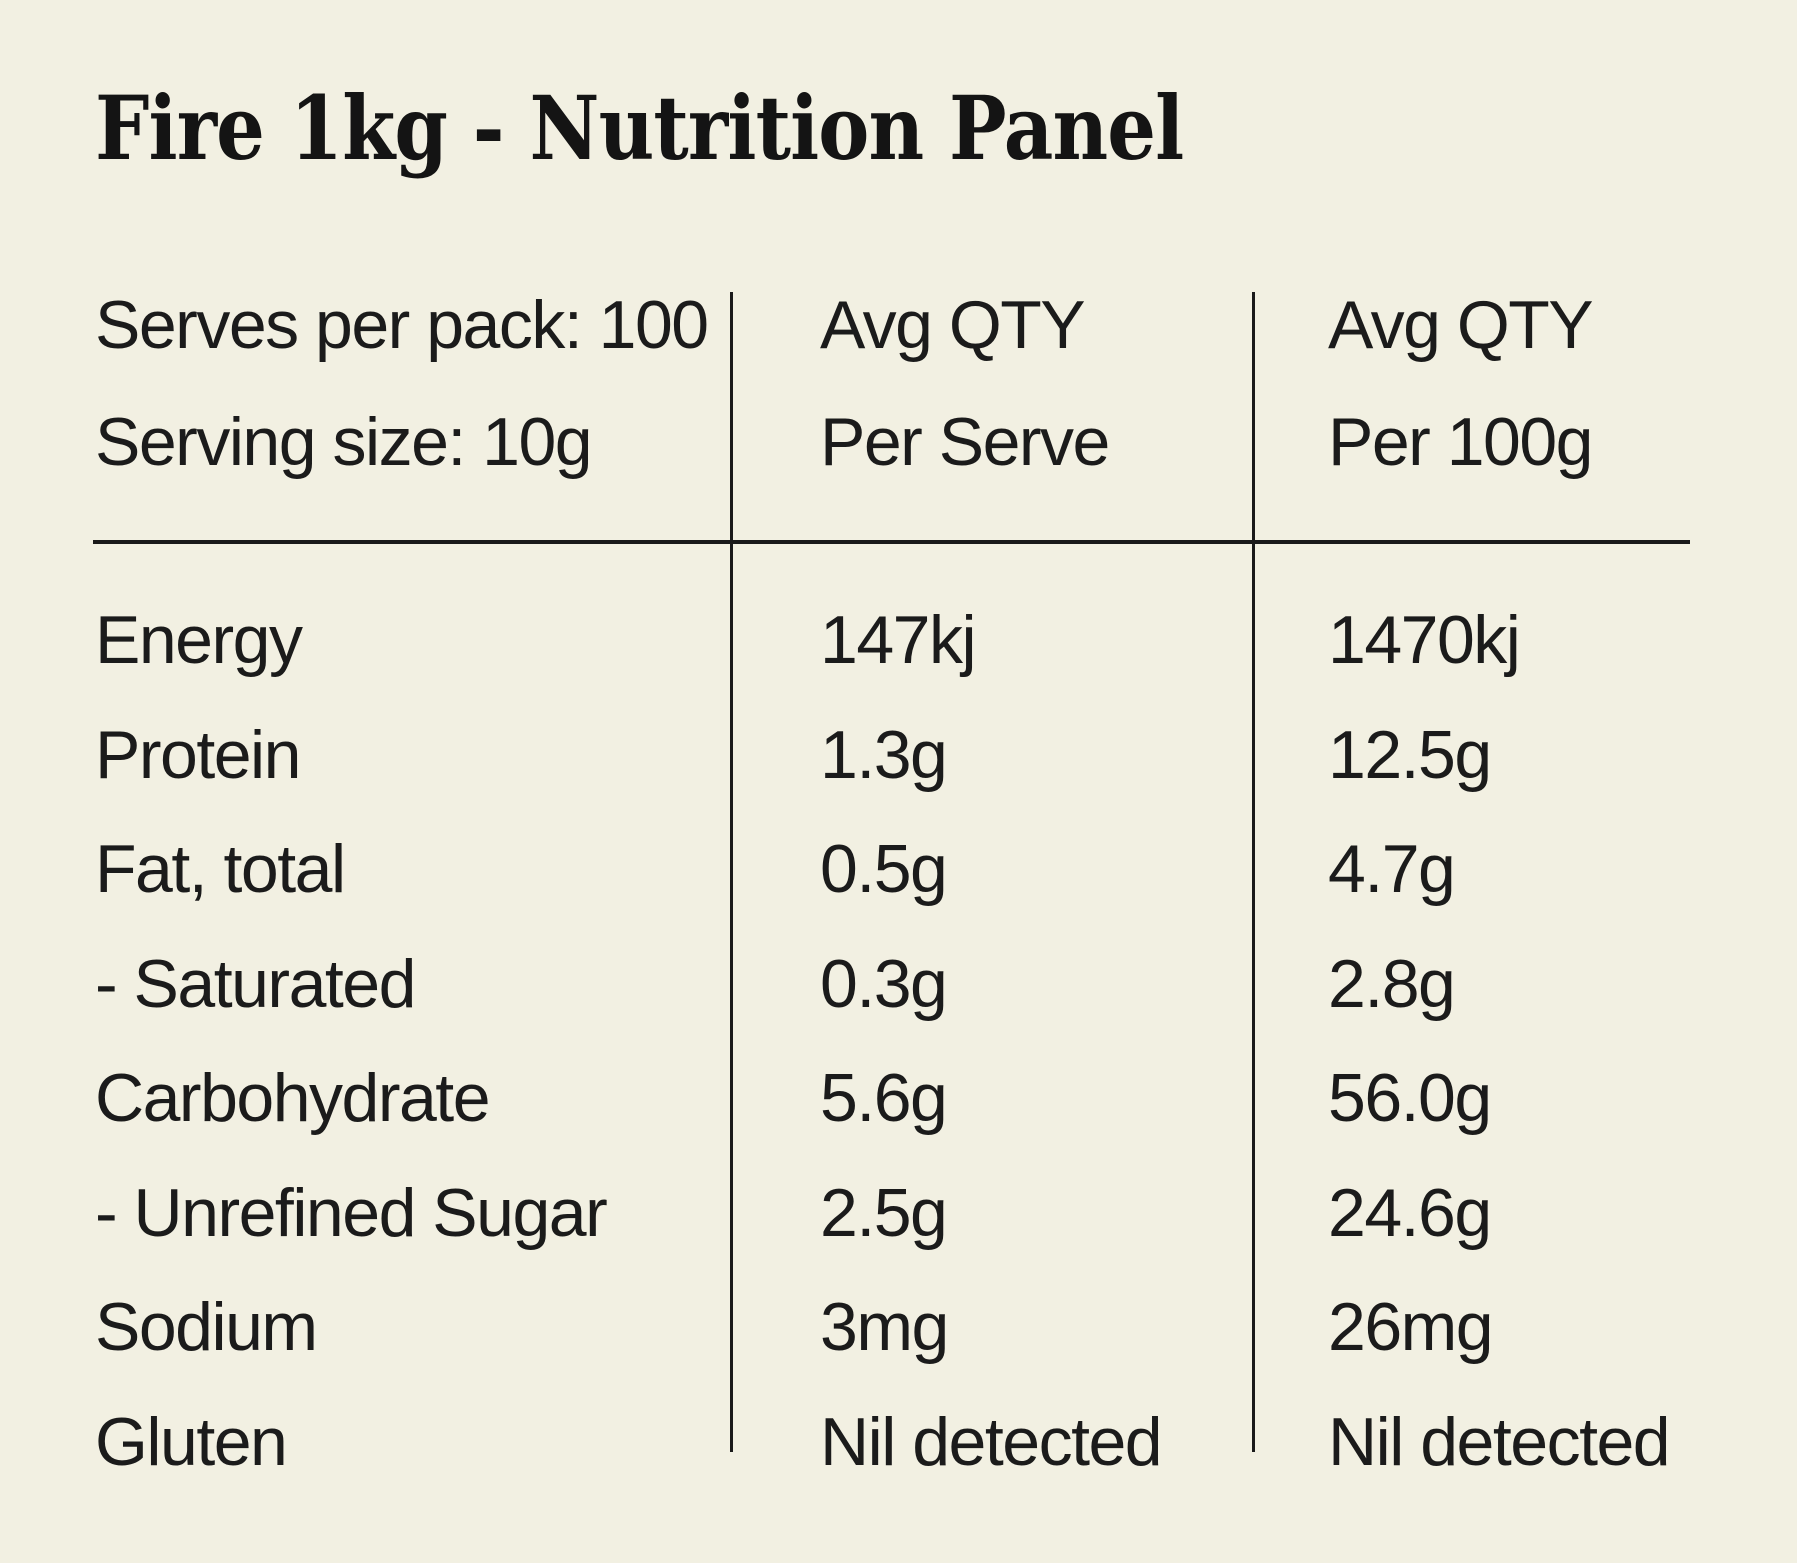  I want to click on per-100g-value: 4.7g, so click(1392, 869).